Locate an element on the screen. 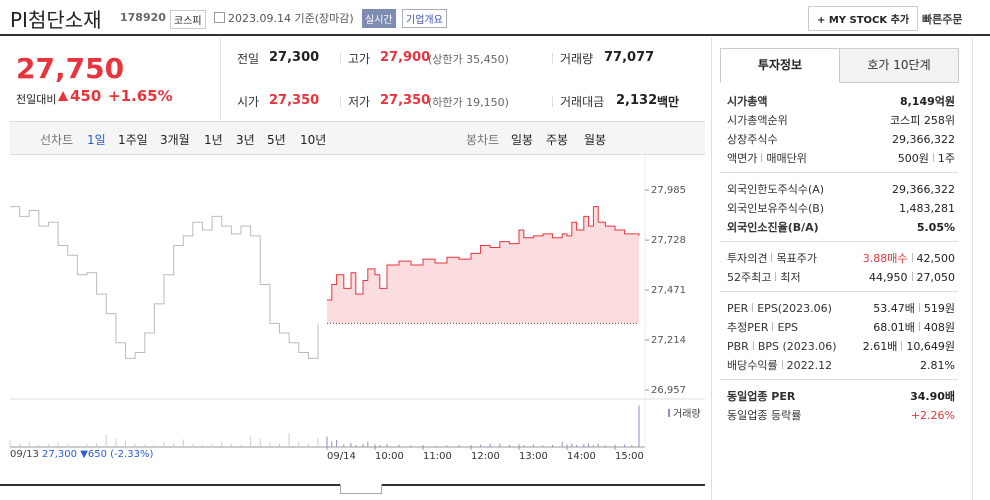  row-value: 29,366,322 is located at coordinates (923, 139).